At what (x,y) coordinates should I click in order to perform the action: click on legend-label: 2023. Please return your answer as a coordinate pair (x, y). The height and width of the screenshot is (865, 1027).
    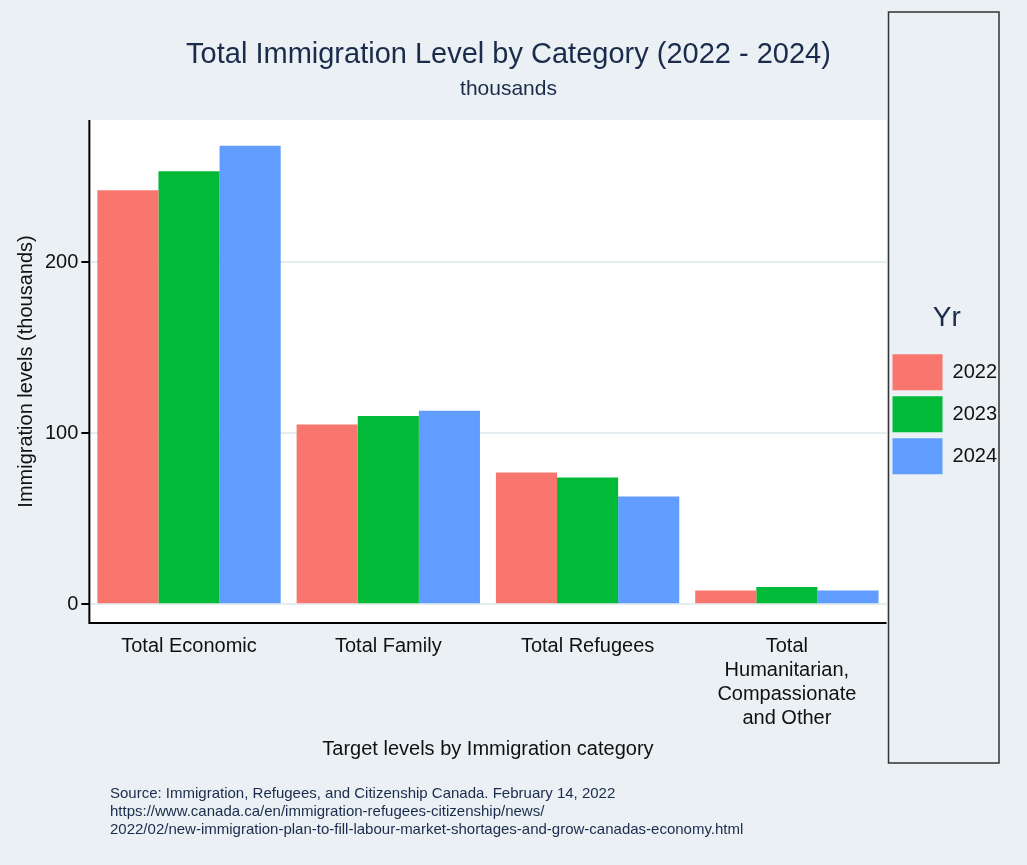
    Looking at the image, I should click on (975, 412).